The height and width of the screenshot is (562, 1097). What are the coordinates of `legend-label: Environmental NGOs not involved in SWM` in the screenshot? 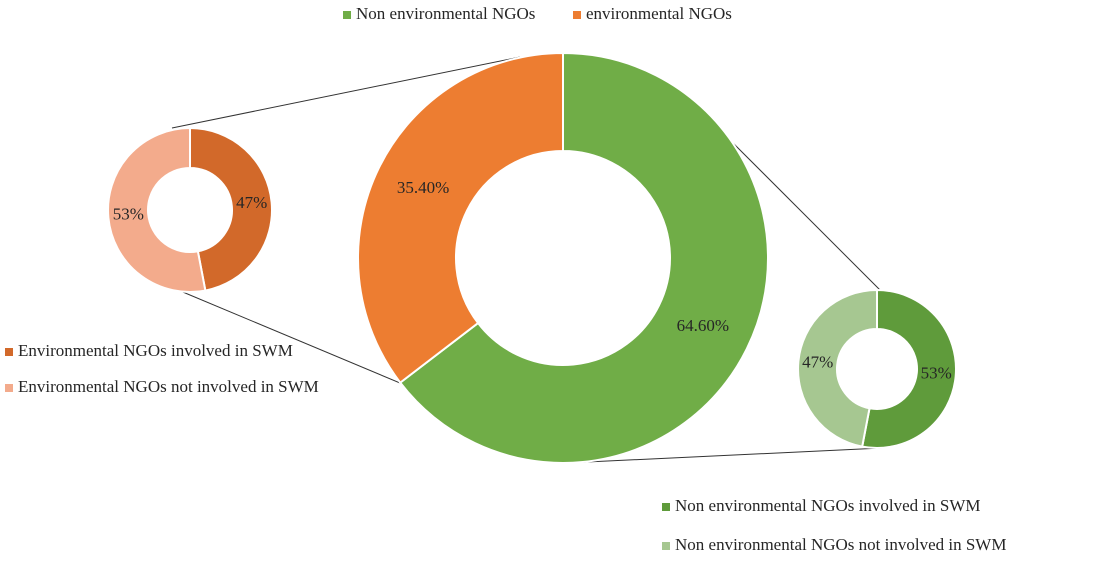 It's located at (168, 386).